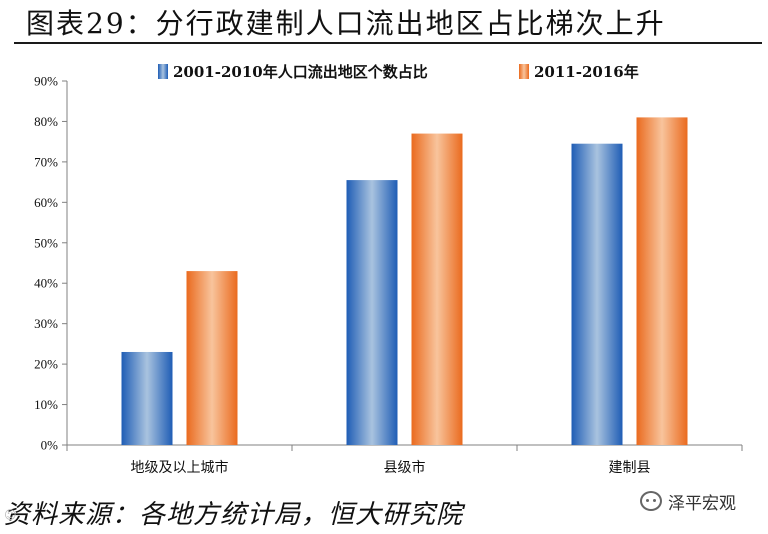 This screenshot has height=534, width=768. I want to click on watermark: 泽平宏观, so click(688, 501).